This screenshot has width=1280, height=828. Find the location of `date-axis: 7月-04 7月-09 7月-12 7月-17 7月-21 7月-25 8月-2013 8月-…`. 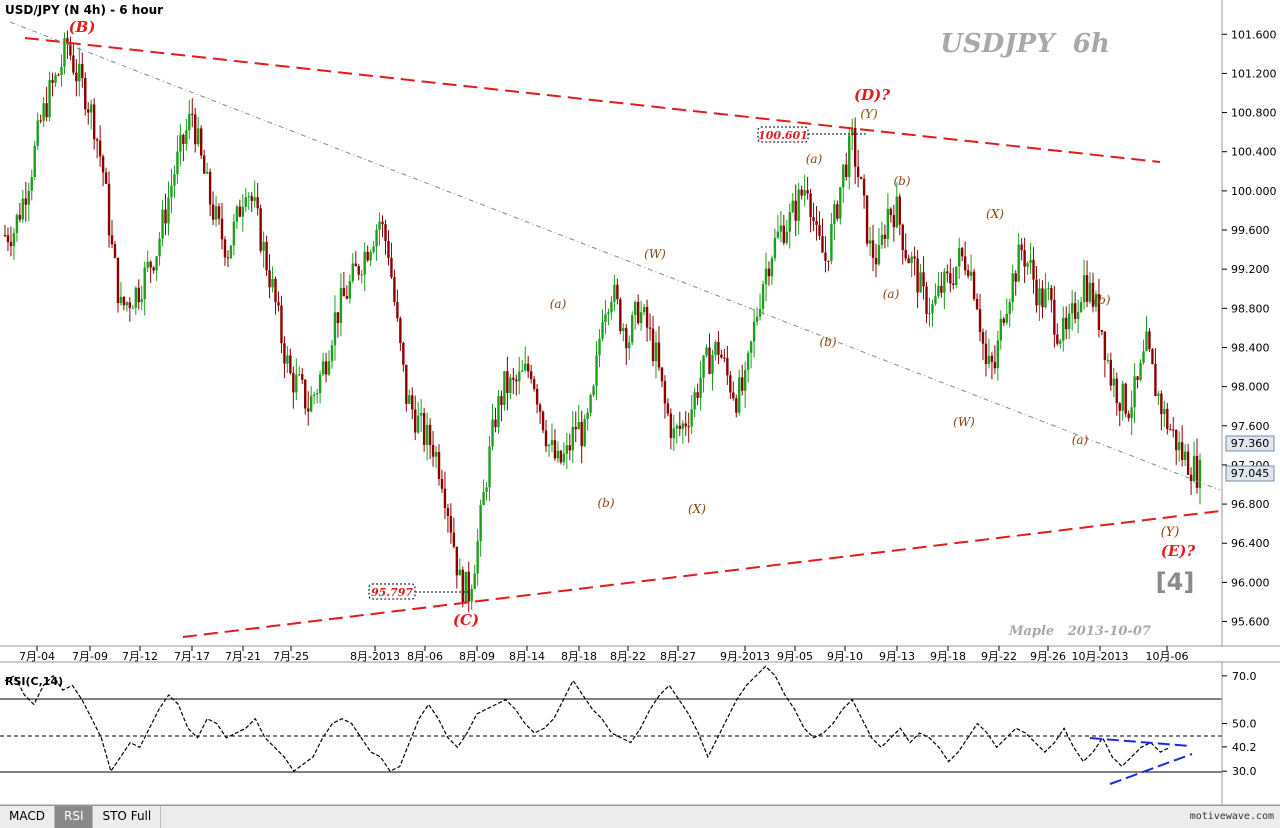

date-axis: 7月-04 7月-09 7月-12 7月-17 7月-21 7月-25 8月-2013 8月-… is located at coordinates (603, 654).